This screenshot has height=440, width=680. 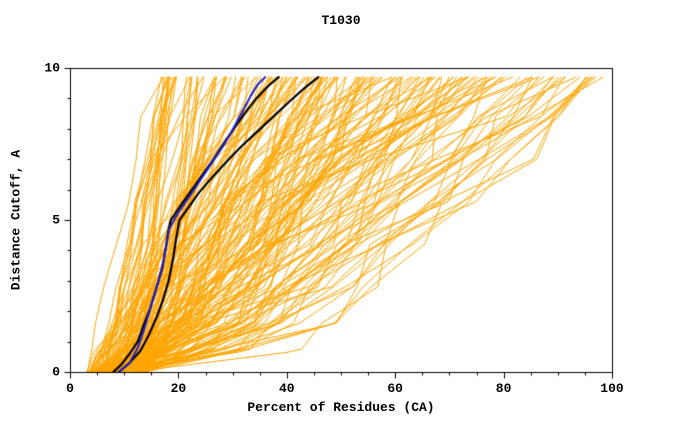 I want to click on x-tick-label: 20, so click(x=178, y=388).